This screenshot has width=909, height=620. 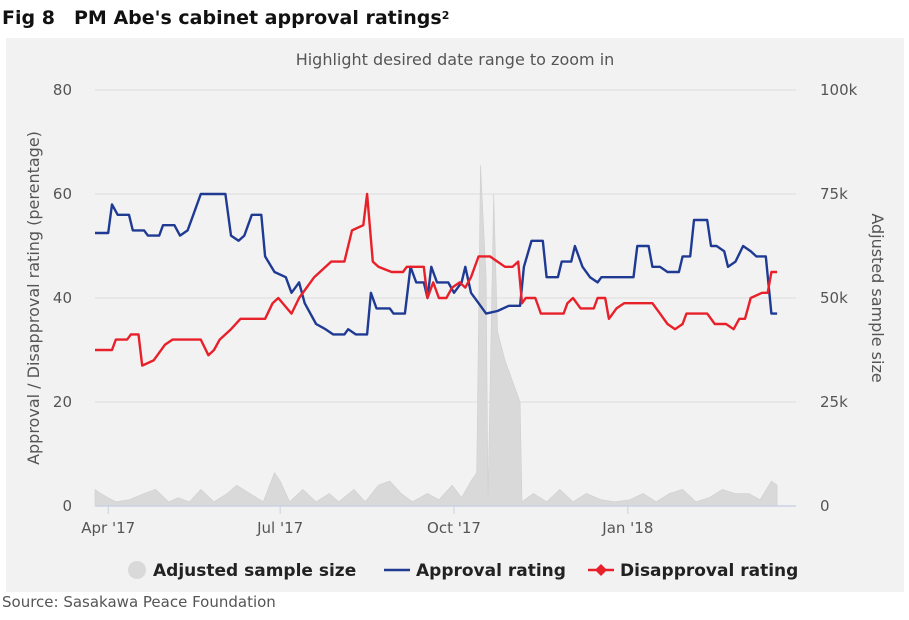 I want to click on legend-marker-diamond, so click(x=601, y=570).